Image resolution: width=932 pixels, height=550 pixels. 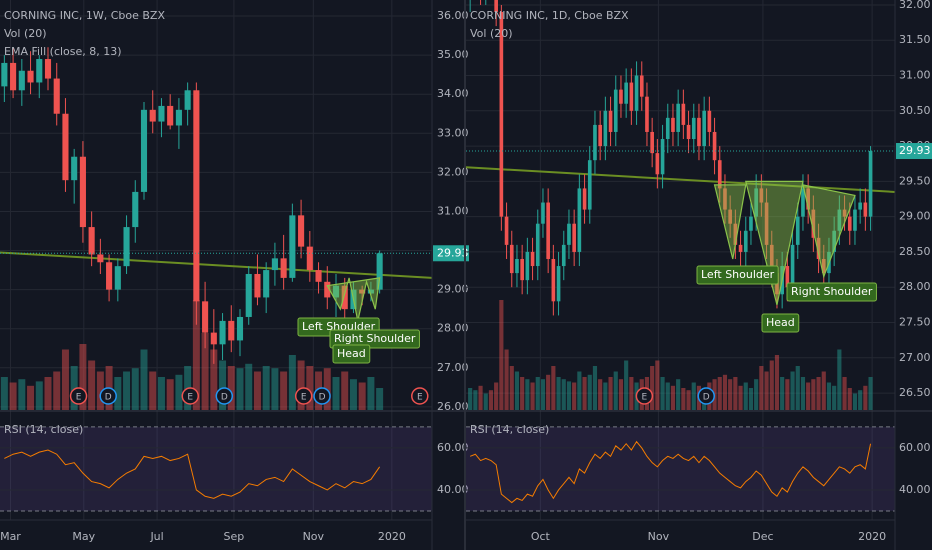 What do you see at coordinates (915, 321) in the screenshot?
I see `y-tick-label: 27.50` at bounding box center [915, 321].